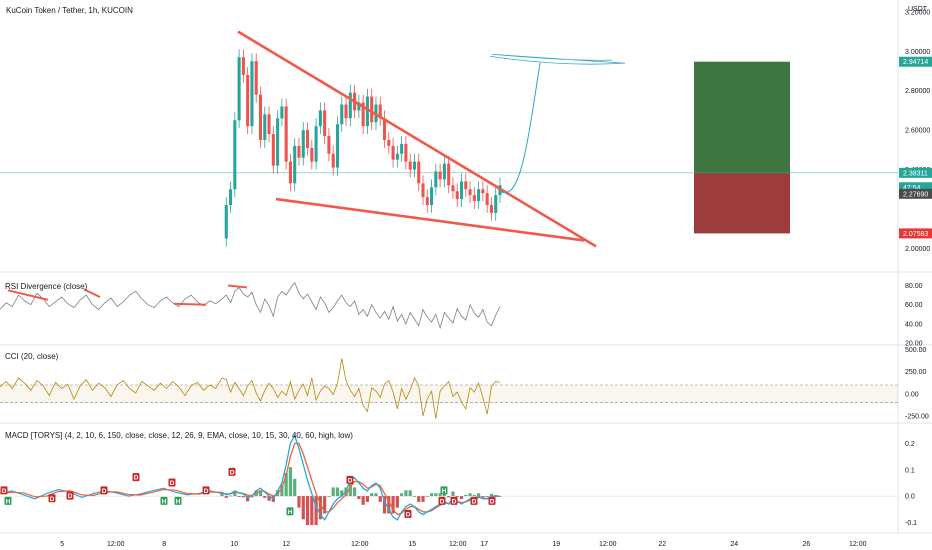 The width and height of the screenshot is (932, 550). I want to click on price-tag-label: 47:54, so click(912, 188).